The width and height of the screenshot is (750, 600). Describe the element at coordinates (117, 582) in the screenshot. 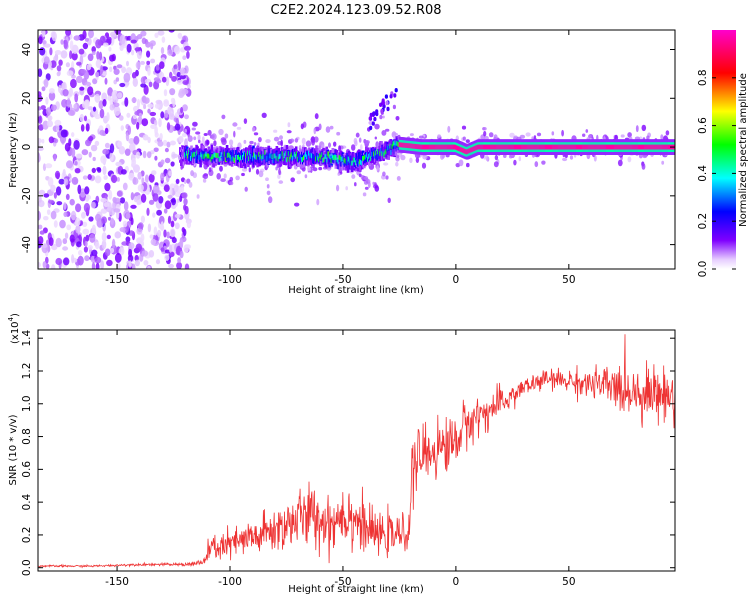

I see `snr-xtick-label: -150` at that location.